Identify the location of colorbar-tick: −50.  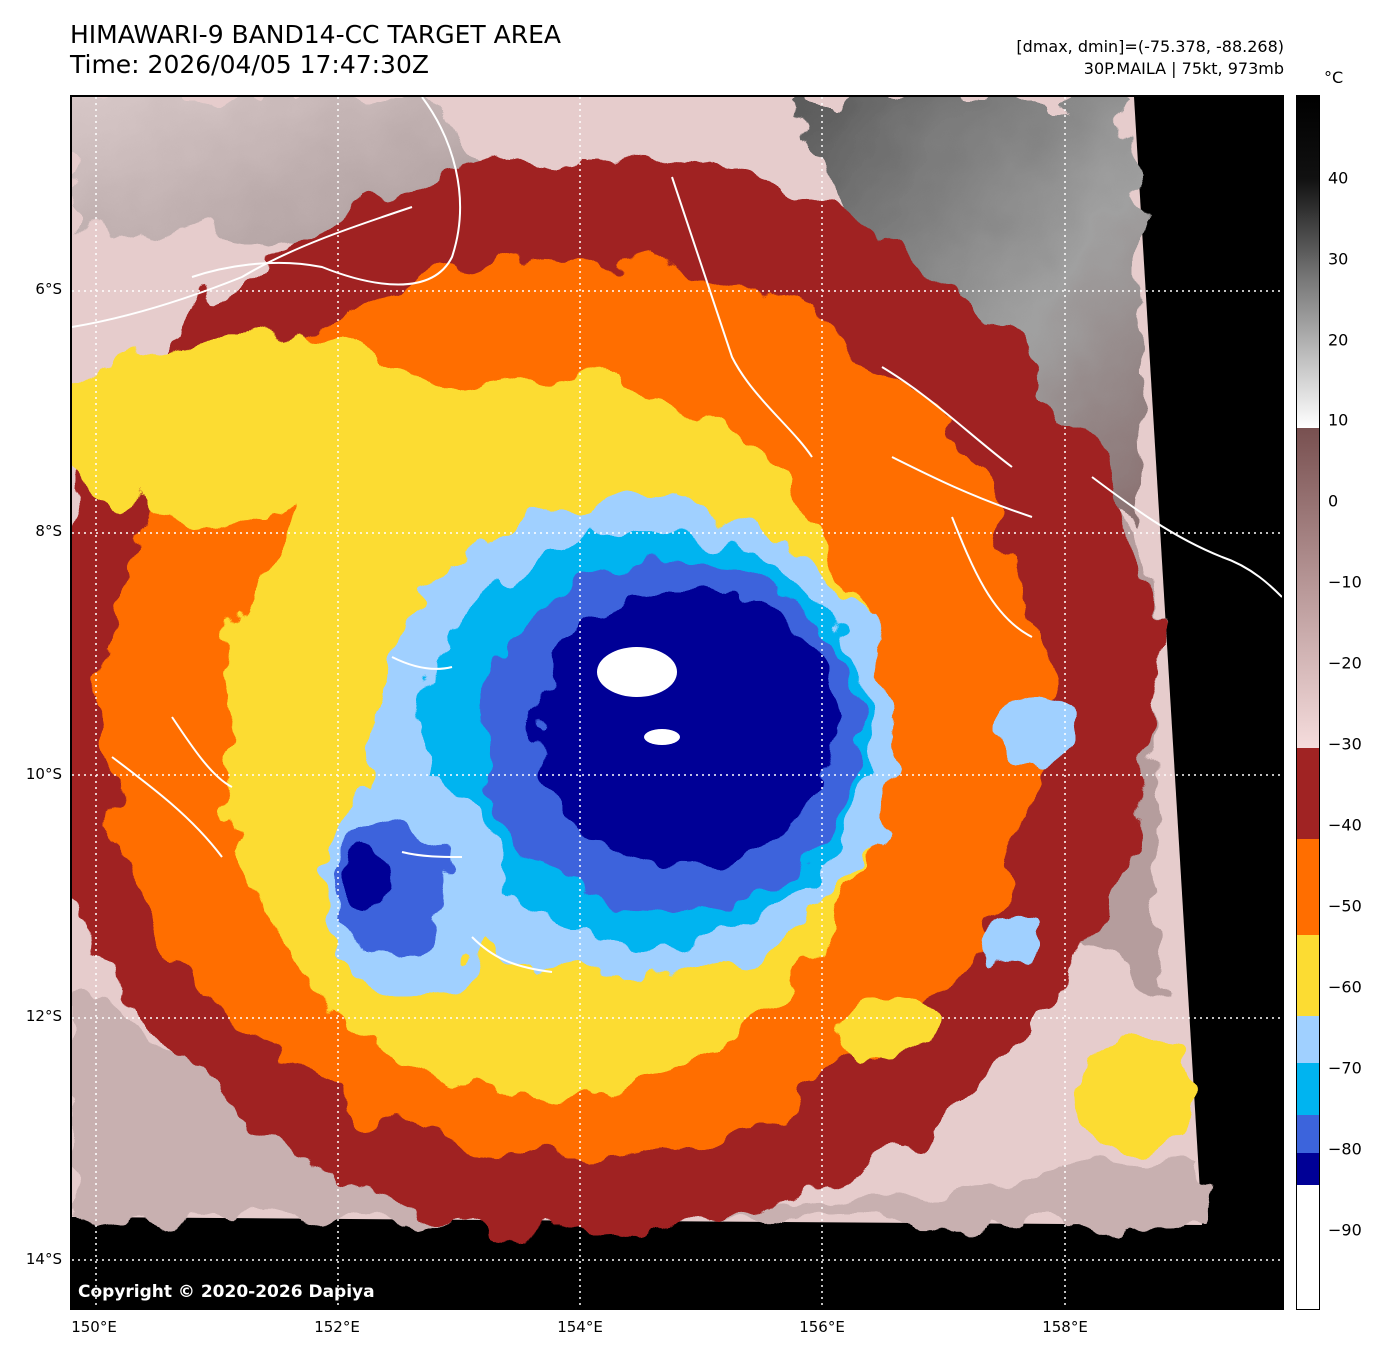
(1345, 906).